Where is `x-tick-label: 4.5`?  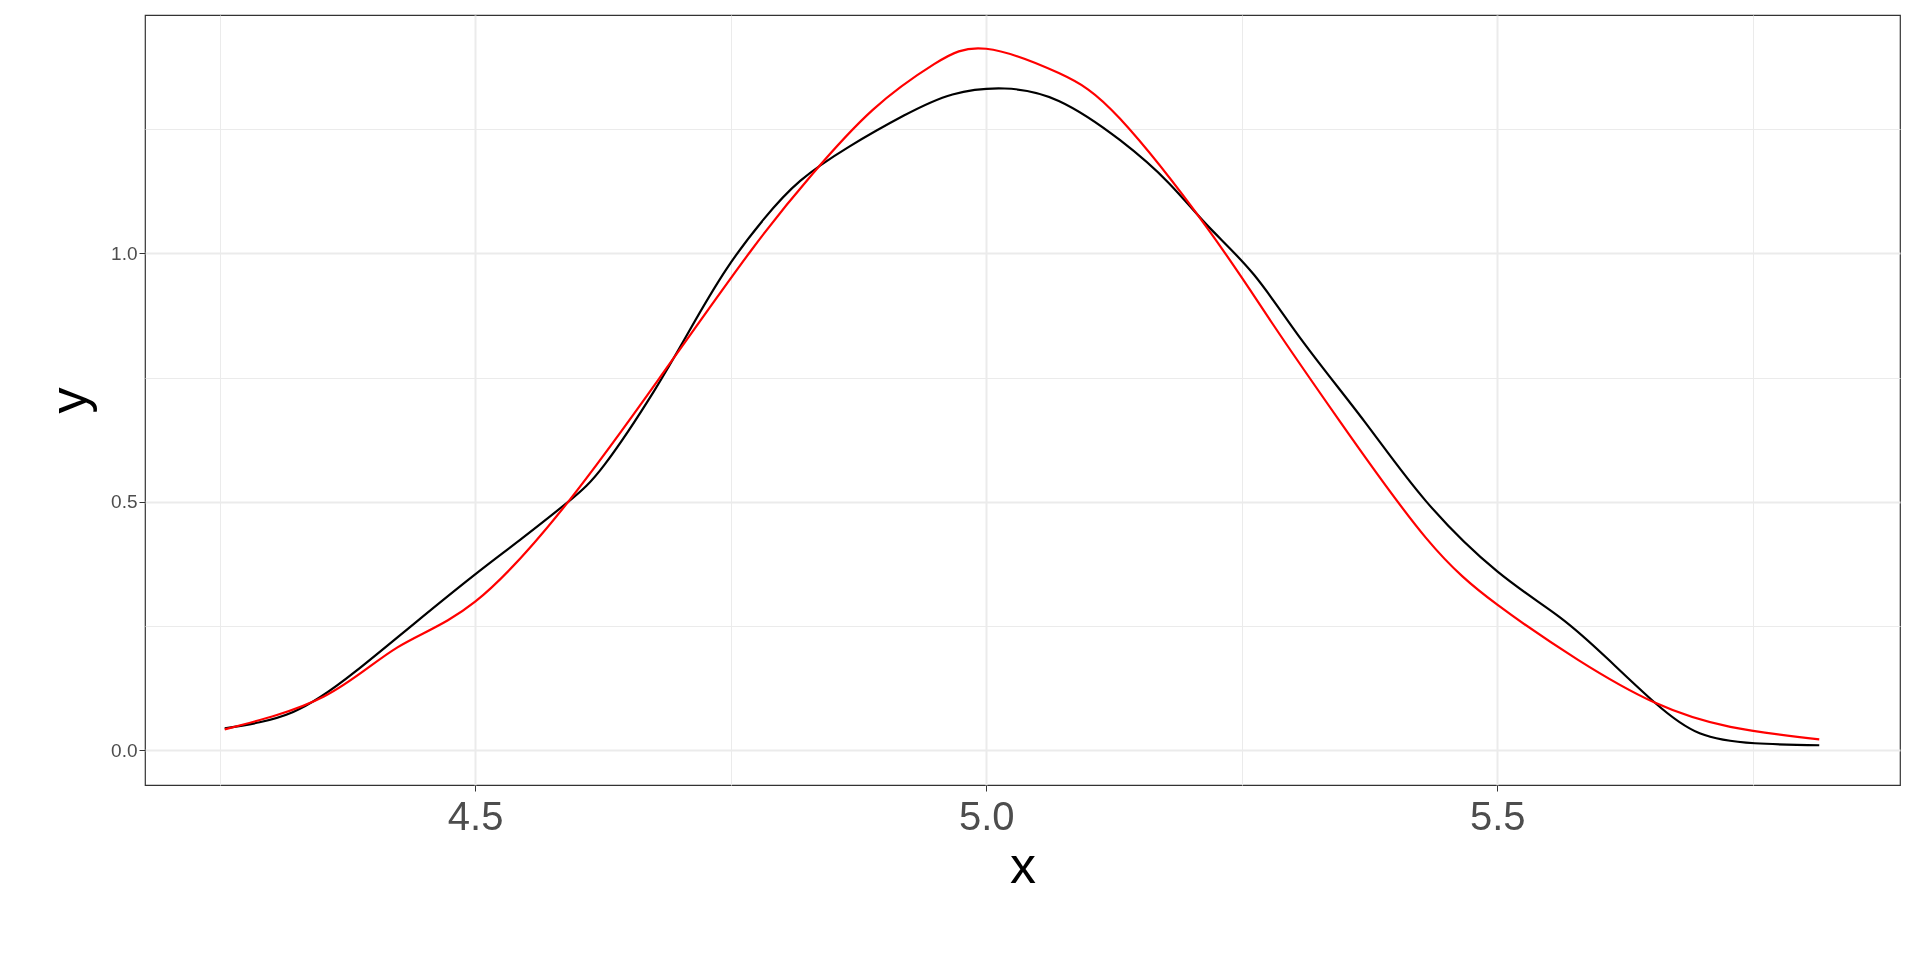 x-tick-label: 4.5 is located at coordinates (475, 815).